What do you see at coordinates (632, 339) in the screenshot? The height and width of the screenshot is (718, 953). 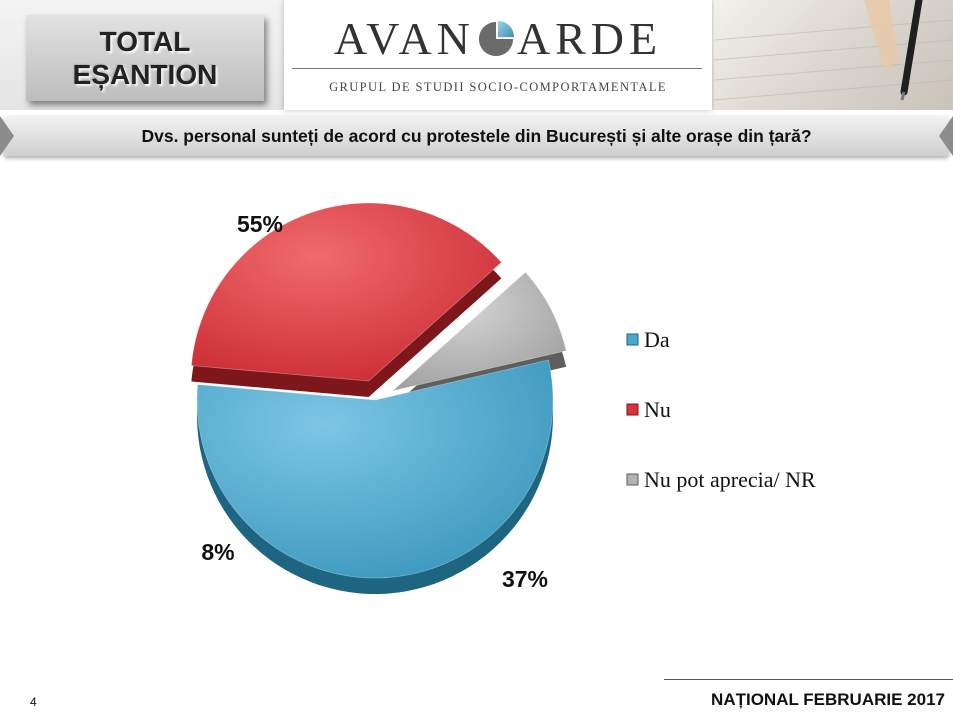 I see `legend-swatch-da` at bounding box center [632, 339].